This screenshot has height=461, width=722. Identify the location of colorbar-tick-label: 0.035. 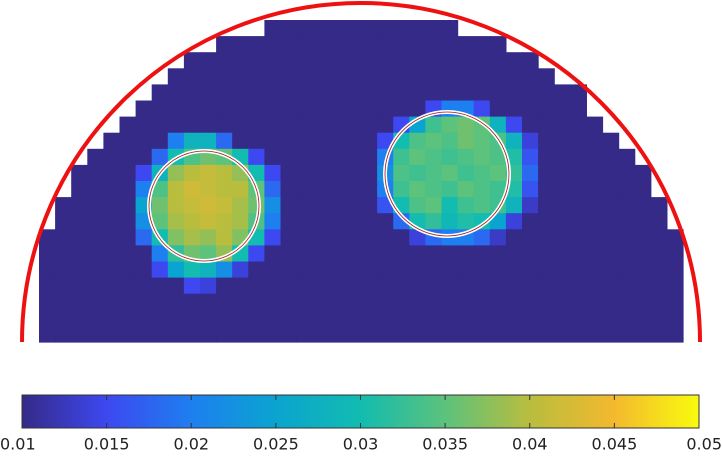
(445, 444).